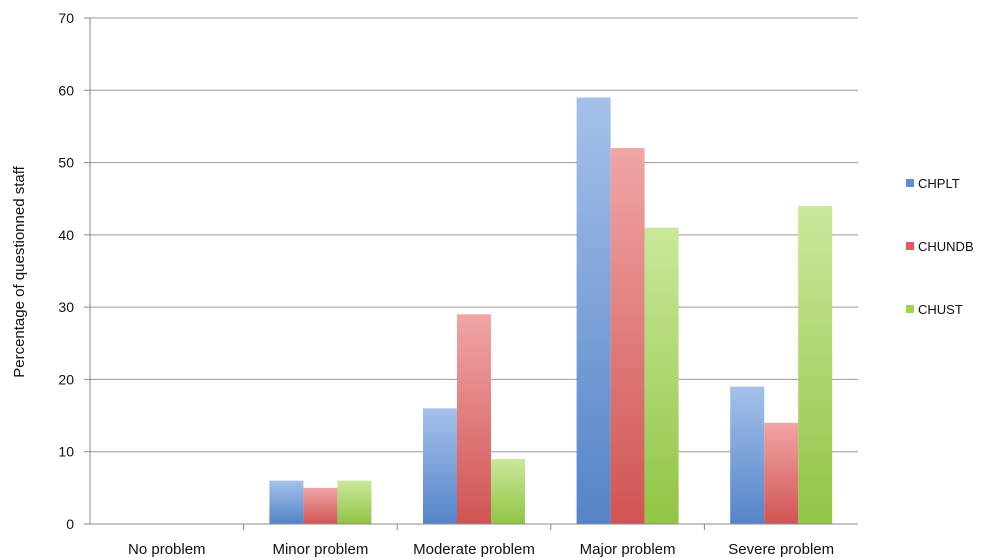  I want to click on bar-chundb-severe-problem, so click(781, 473).